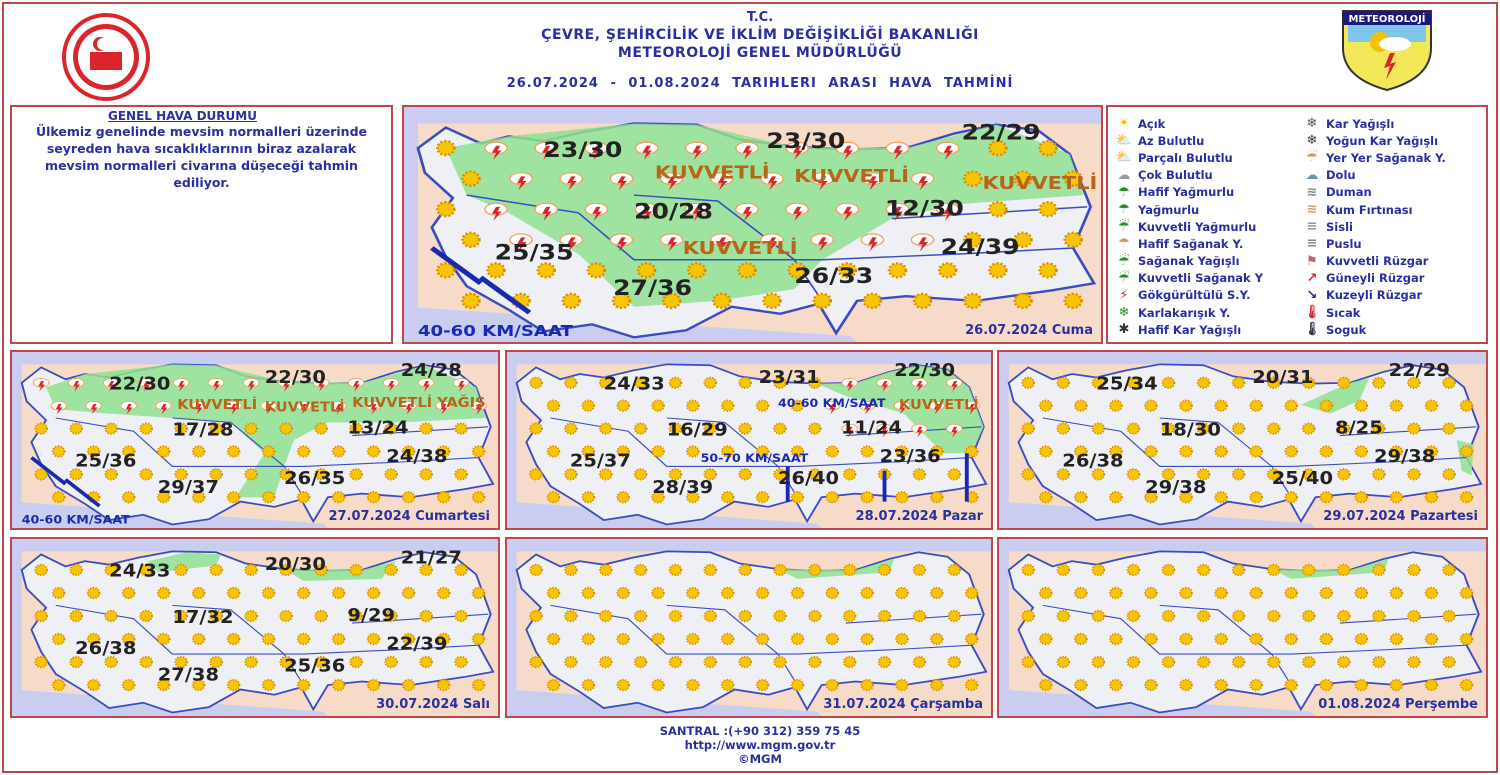 The height and width of the screenshot is (775, 1500). What do you see at coordinates (673, 211) in the screenshot?
I see `temperature-range: 20/28` at bounding box center [673, 211].